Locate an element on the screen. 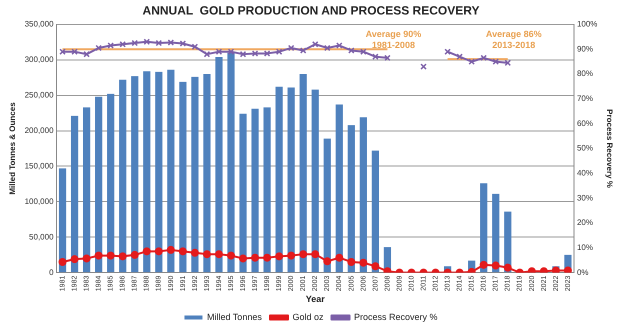  y-tick-label: 150,000 is located at coordinates (39, 165).